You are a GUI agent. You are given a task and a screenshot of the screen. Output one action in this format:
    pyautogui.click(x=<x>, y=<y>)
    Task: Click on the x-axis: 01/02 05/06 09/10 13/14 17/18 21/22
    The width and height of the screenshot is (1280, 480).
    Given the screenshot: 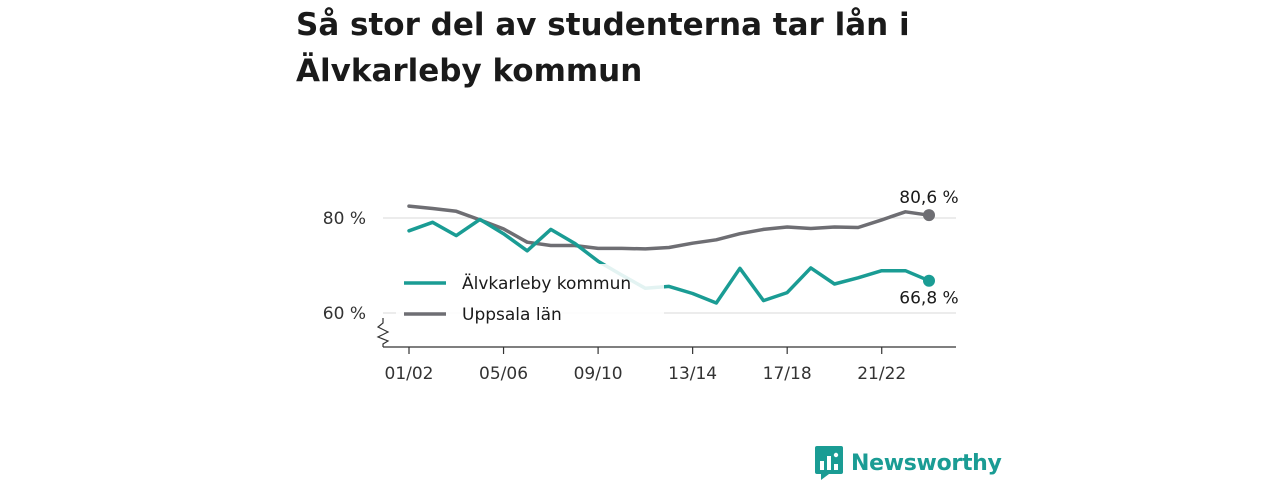 What is the action you would take?
    pyautogui.click(x=666, y=351)
    